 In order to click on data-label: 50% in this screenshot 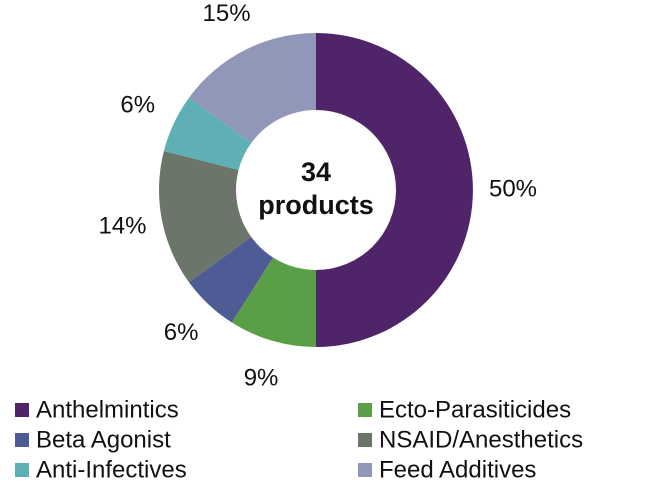, I will do `click(513, 188)`.